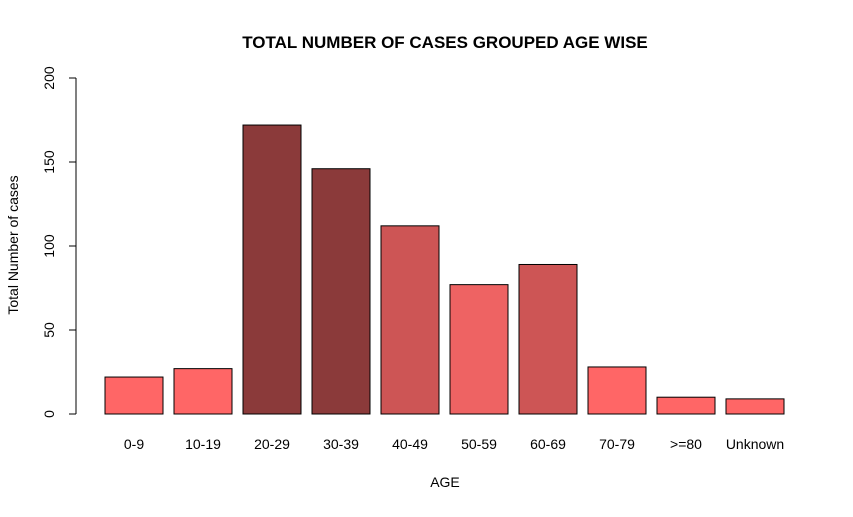  Describe the element at coordinates (445, 42) in the screenshot. I see `chart-title: TOTAL NUMBER OF CASES GROUPED AGE WISE` at that location.